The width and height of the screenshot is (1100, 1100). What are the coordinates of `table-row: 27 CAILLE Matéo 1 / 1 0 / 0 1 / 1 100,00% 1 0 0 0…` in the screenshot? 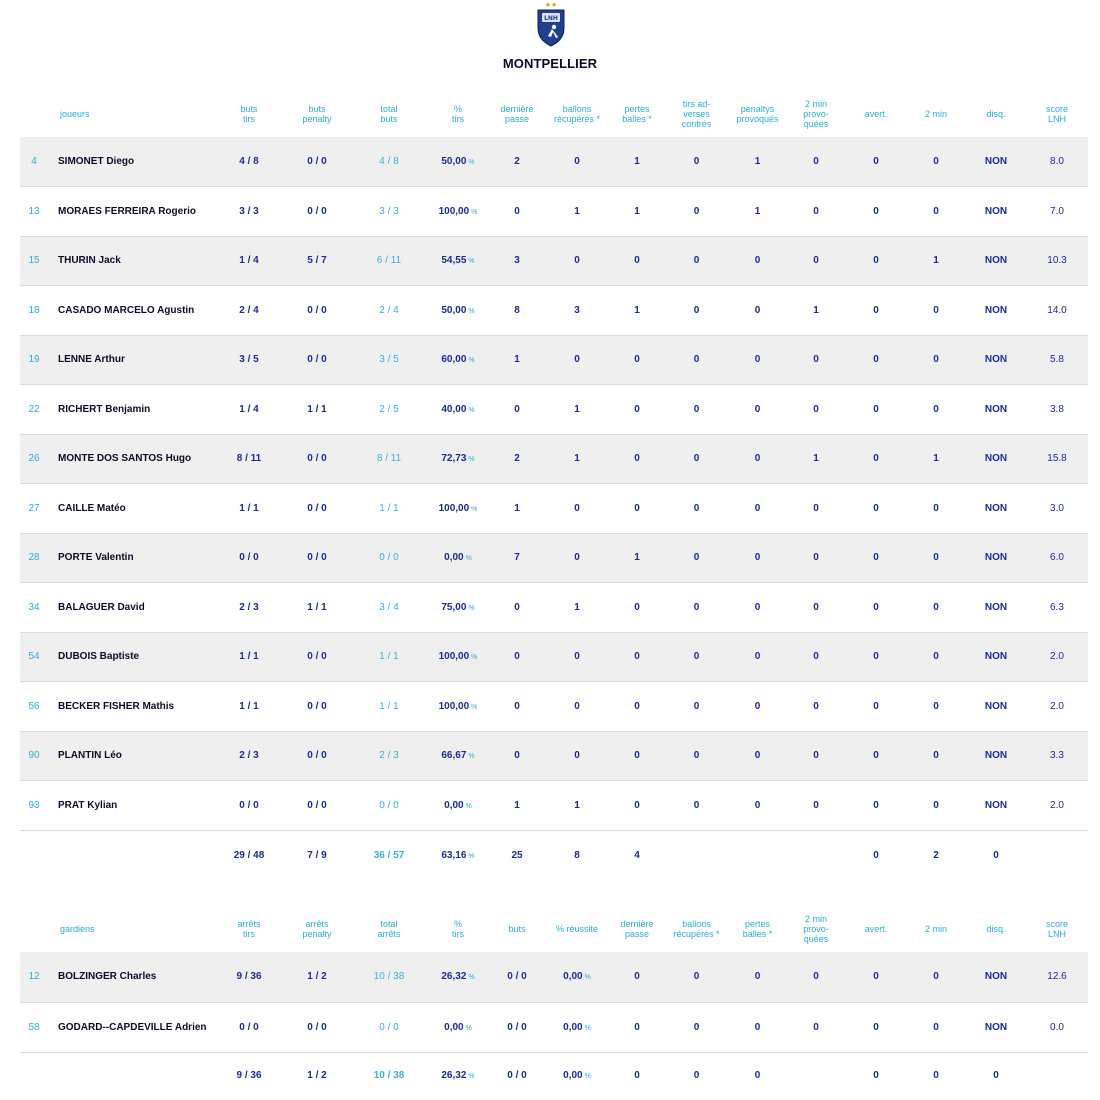 It's located at (554, 509).